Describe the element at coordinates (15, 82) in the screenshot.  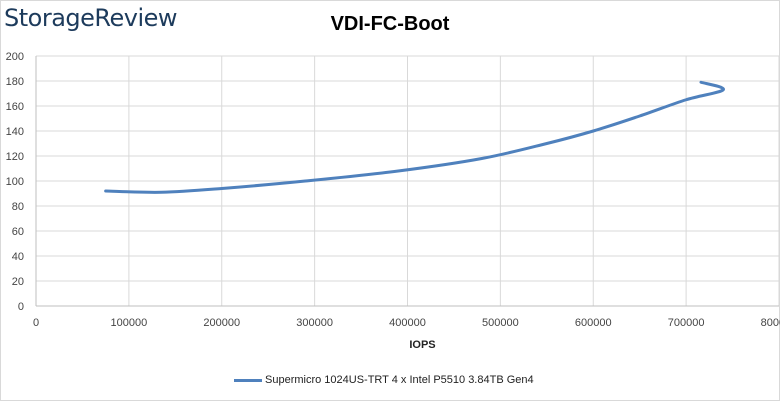
I see `y-tick-label: 180` at that location.